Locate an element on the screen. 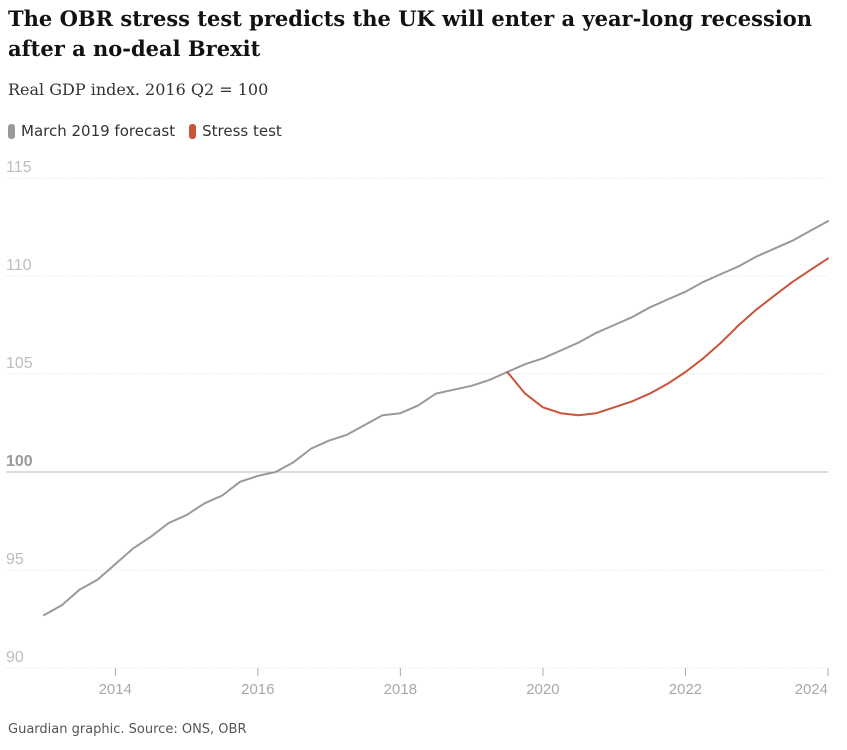  legend-label-stress-test: Stress test is located at coordinates (242, 131).